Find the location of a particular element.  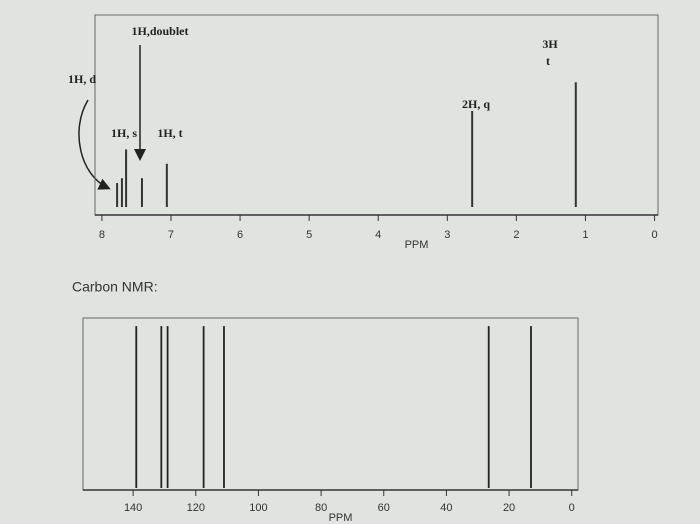

x-tick-label: 100 is located at coordinates (258, 508).